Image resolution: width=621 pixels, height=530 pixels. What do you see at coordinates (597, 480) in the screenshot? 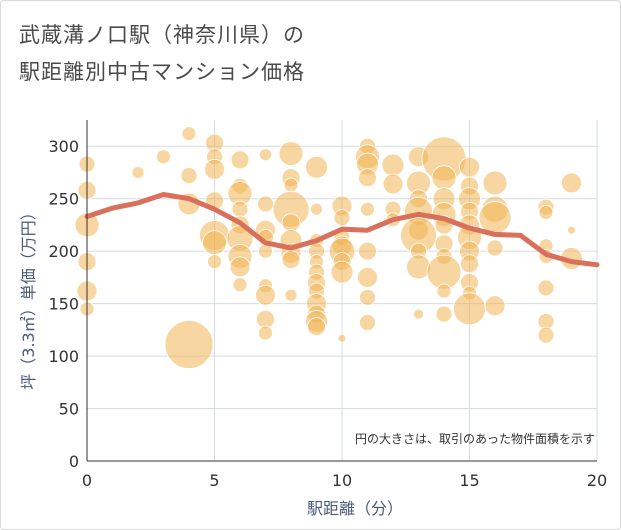
I see `x-tick-label: 20` at bounding box center [597, 480].